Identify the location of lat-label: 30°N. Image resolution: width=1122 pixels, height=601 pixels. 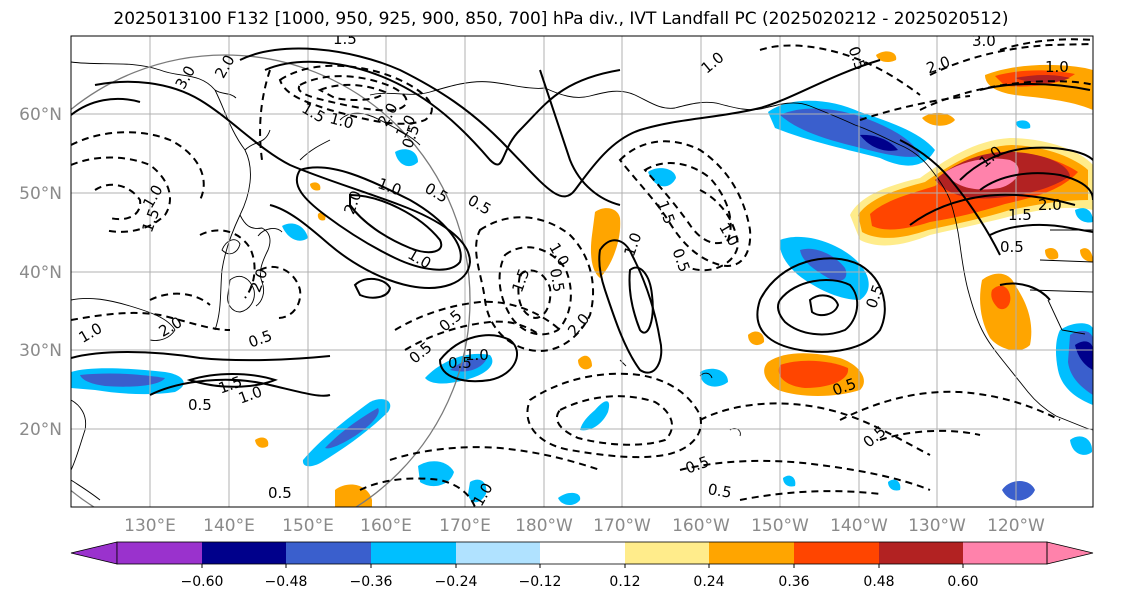
(40, 351).